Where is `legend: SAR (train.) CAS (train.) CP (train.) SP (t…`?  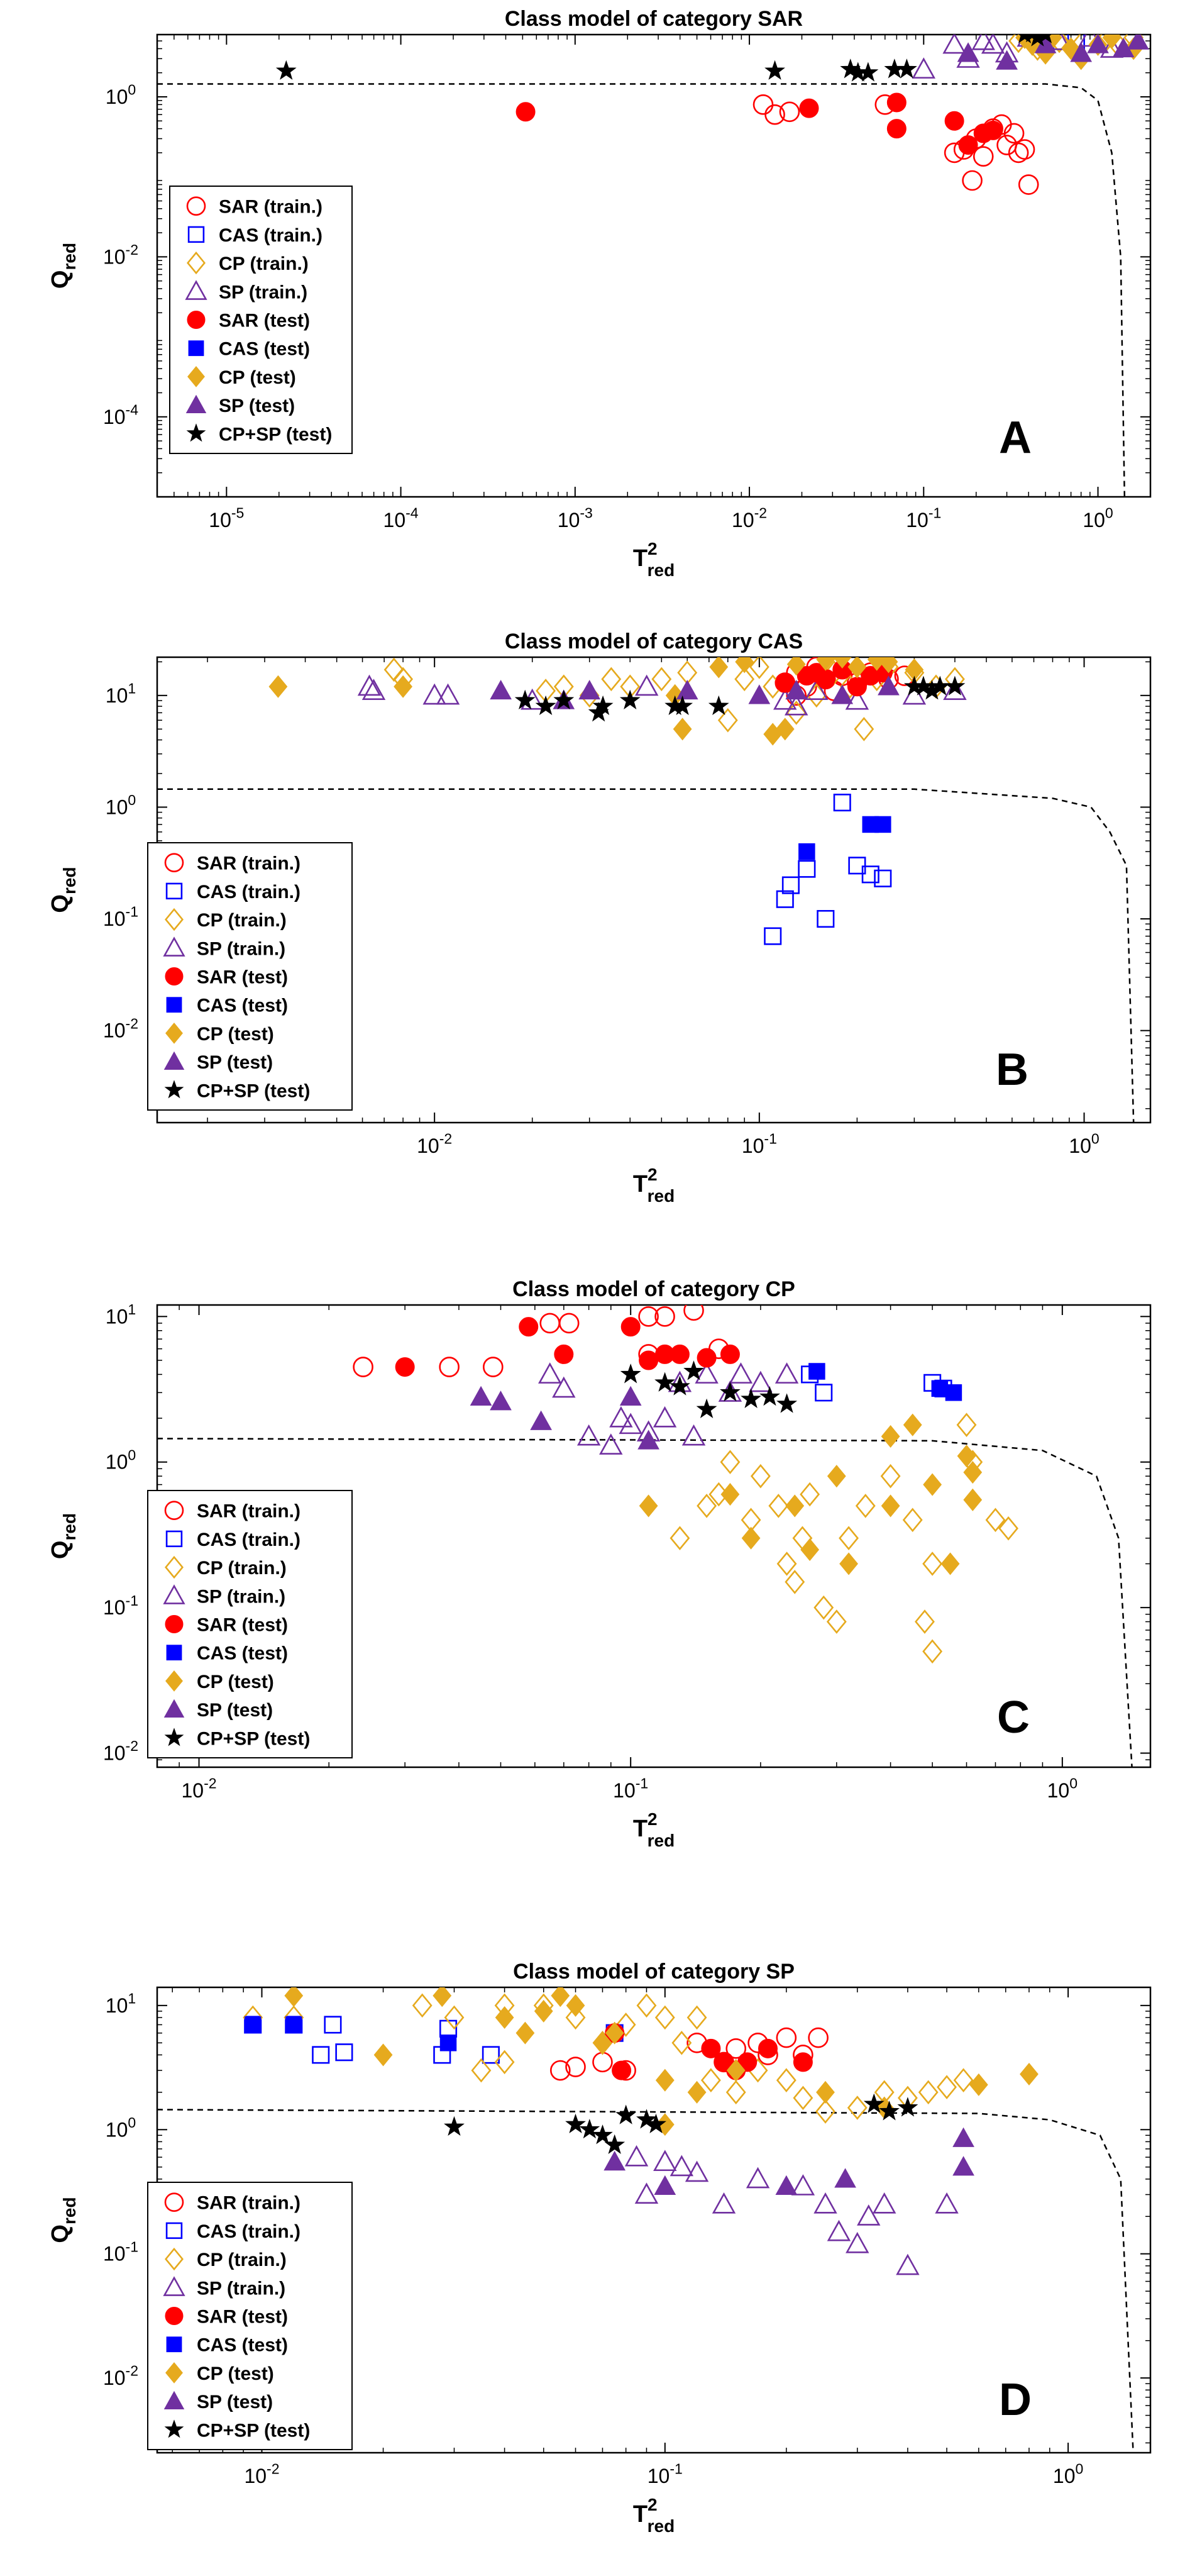
legend: SAR (train.) CAS (train.) CP (train.) SP (t… is located at coordinates (250, 2316).